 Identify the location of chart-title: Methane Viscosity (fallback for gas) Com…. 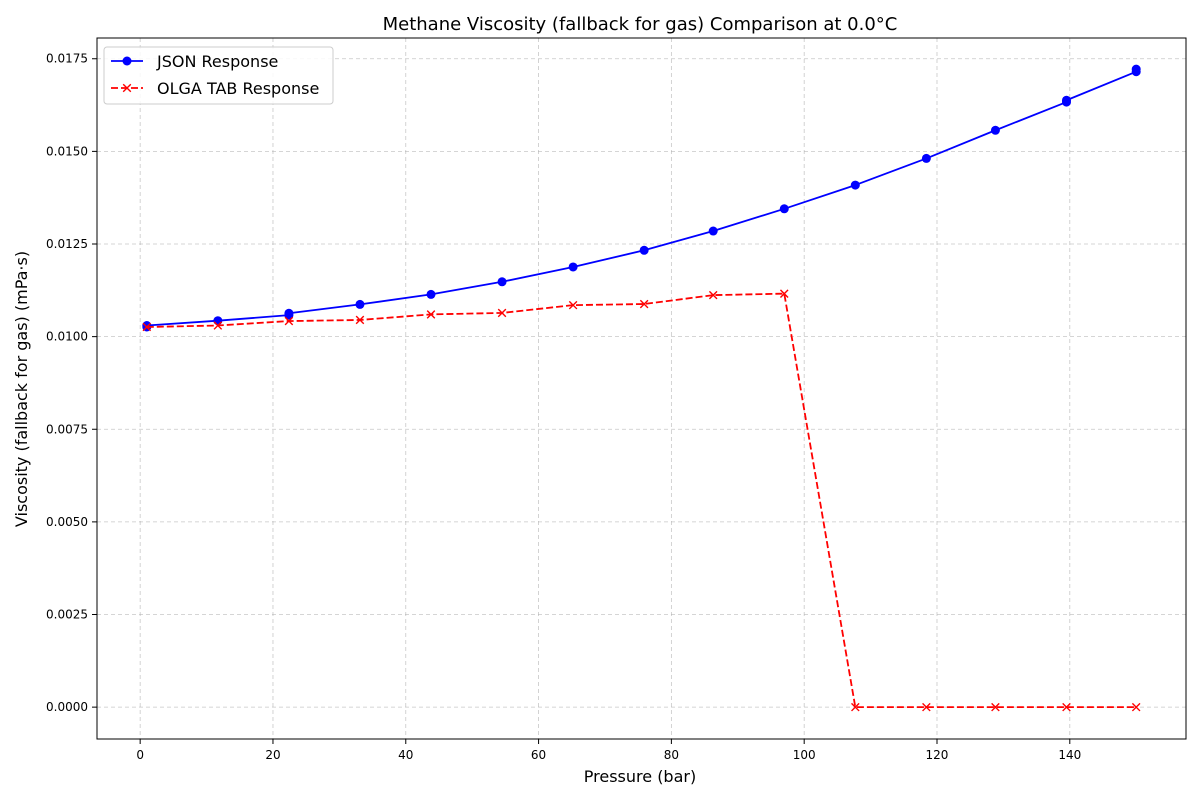
(640, 24).